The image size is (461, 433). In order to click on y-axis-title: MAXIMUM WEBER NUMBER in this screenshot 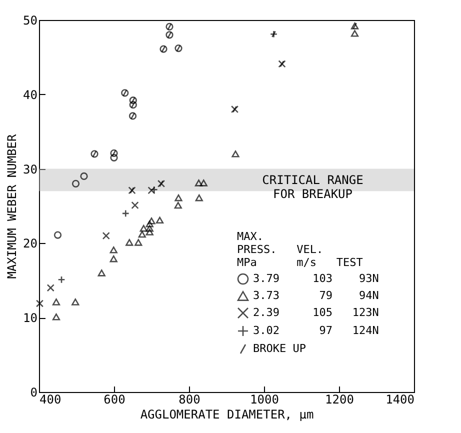, I will do `click(12, 206)`.